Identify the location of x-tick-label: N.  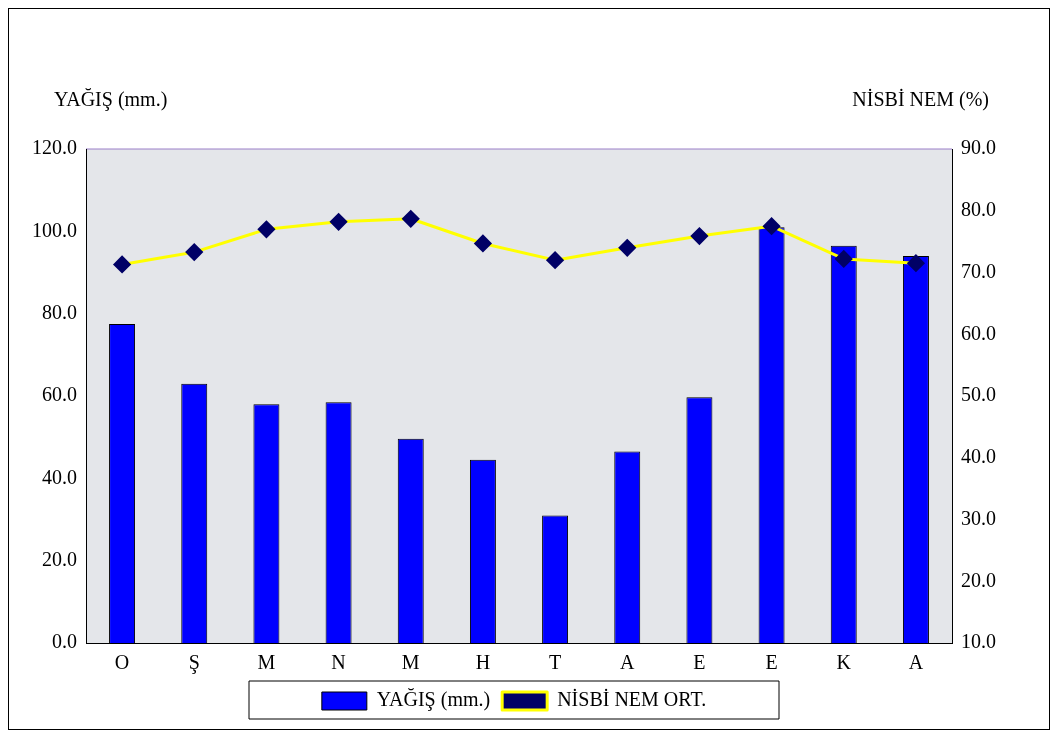
(338, 662).